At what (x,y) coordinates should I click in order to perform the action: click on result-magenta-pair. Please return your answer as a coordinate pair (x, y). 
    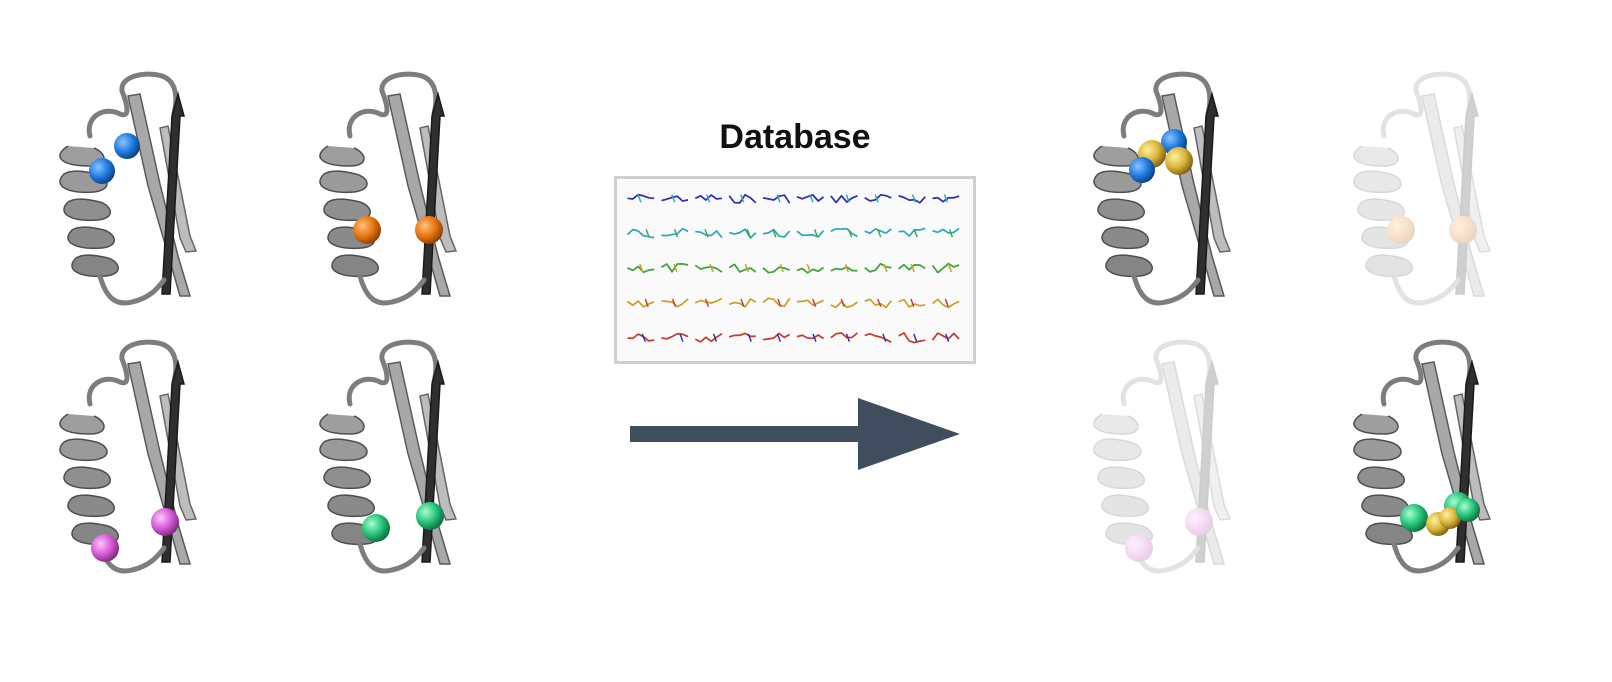
    Looking at the image, I should click on (1169, 464).